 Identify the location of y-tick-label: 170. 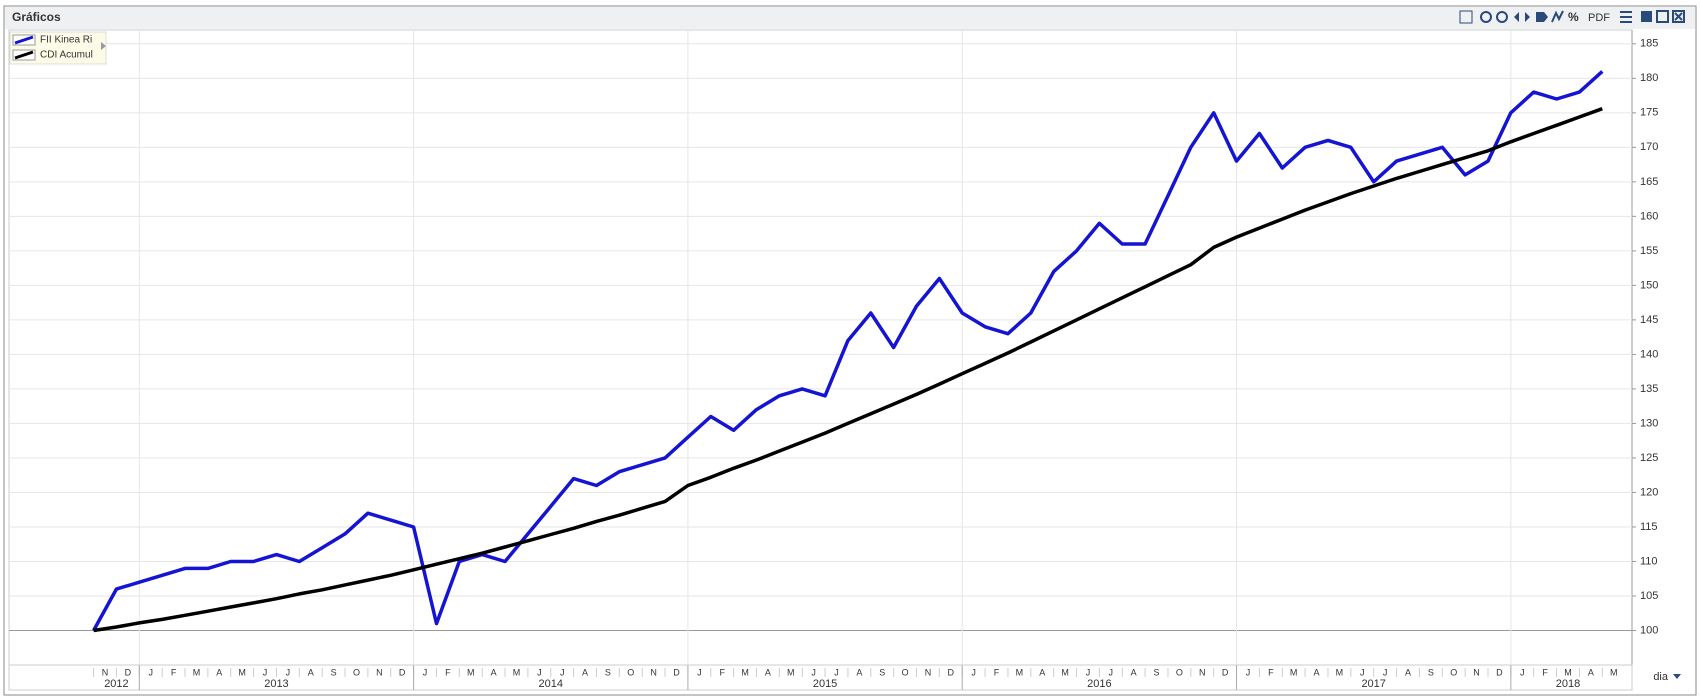
(1649, 147).